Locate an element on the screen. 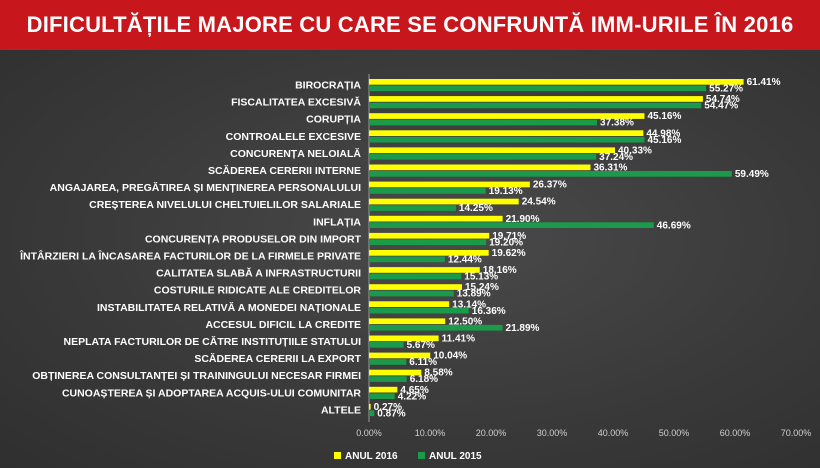 The height and width of the screenshot is (468, 820). x-tick-label: 50.00% is located at coordinates (674, 433).